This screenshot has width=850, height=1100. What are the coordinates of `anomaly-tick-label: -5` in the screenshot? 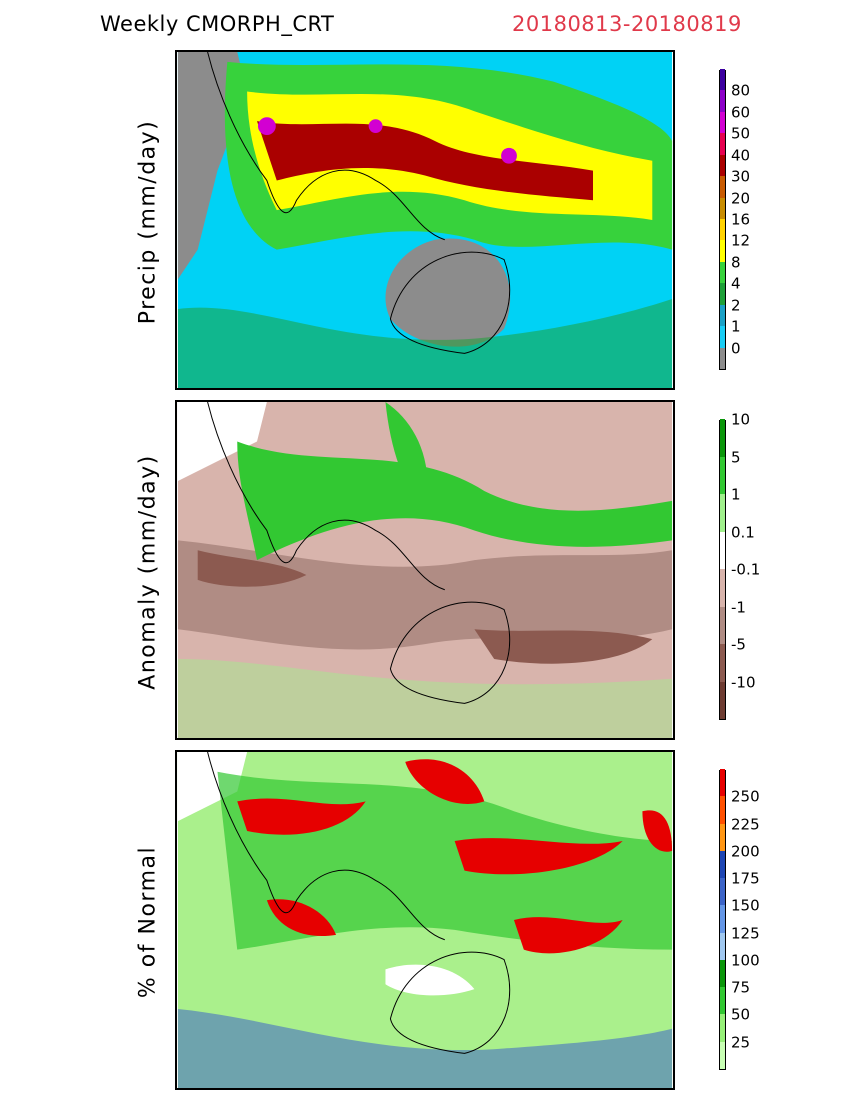 It's located at (738, 644).